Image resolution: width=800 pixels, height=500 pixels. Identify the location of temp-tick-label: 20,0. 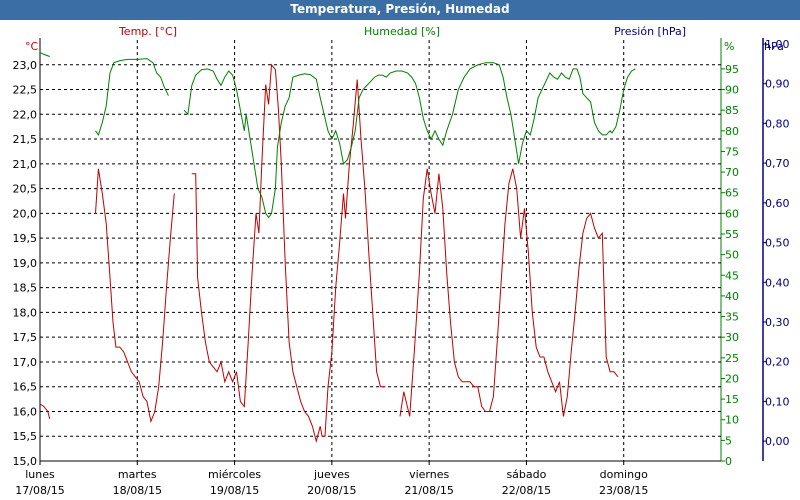
(25, 213).